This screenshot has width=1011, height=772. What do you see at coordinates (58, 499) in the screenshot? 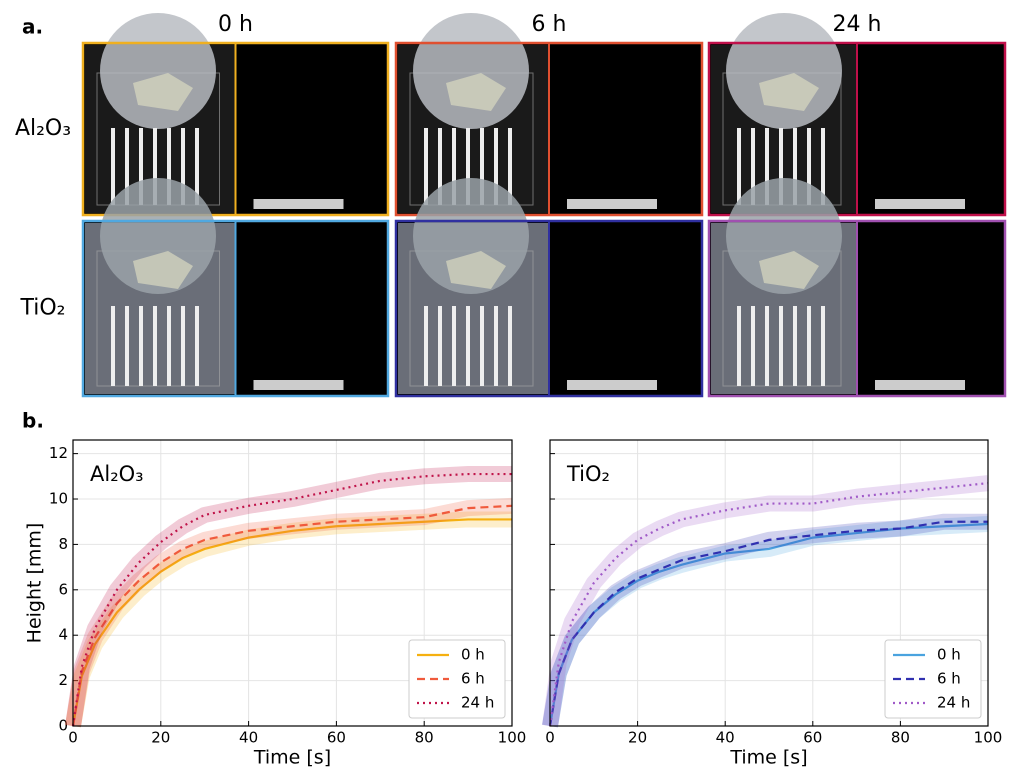
I see `y-tick-label: 10` at bounding box center [58, 499].